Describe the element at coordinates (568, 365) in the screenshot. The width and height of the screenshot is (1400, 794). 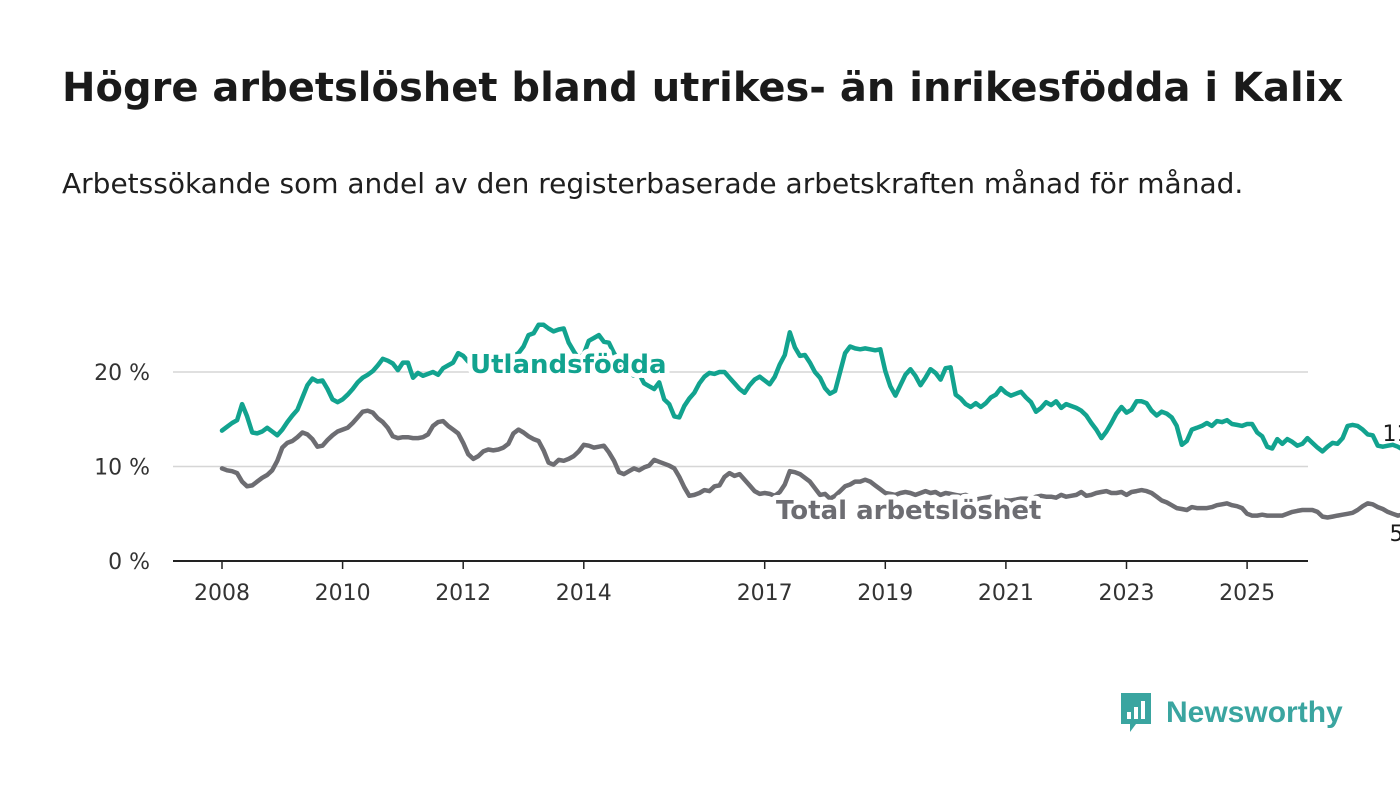
I see `series-name-label: Utlandsfödda` at that location.